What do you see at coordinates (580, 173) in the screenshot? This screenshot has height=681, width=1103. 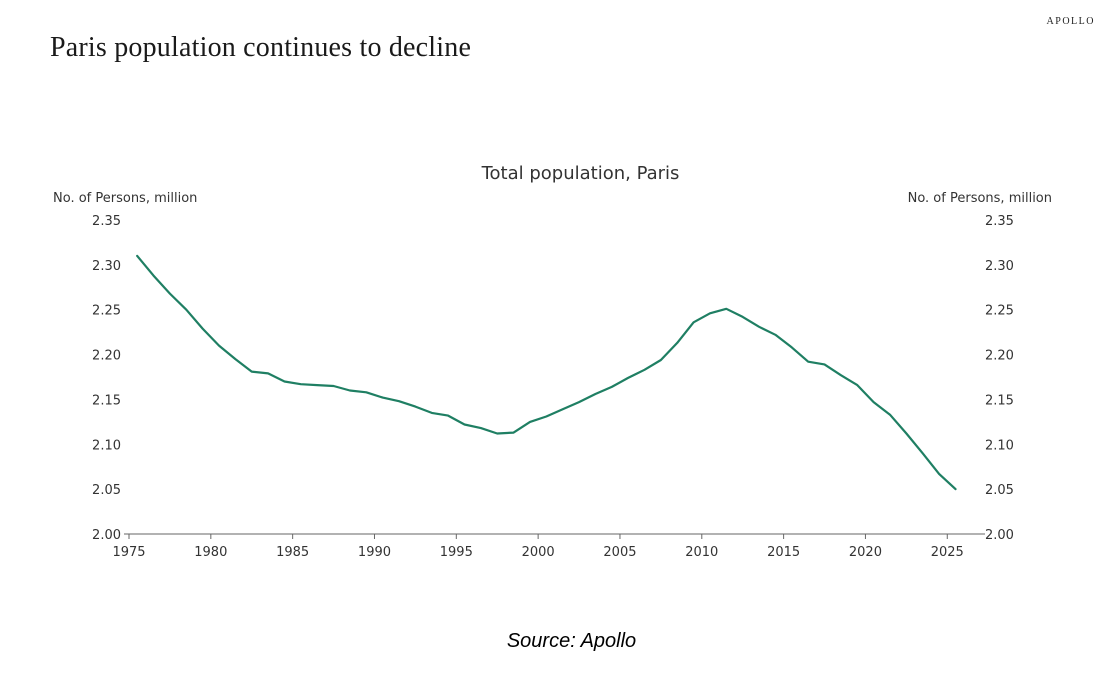 I see `chart-title: Total population, Paris` at bounding box center [580, 173].